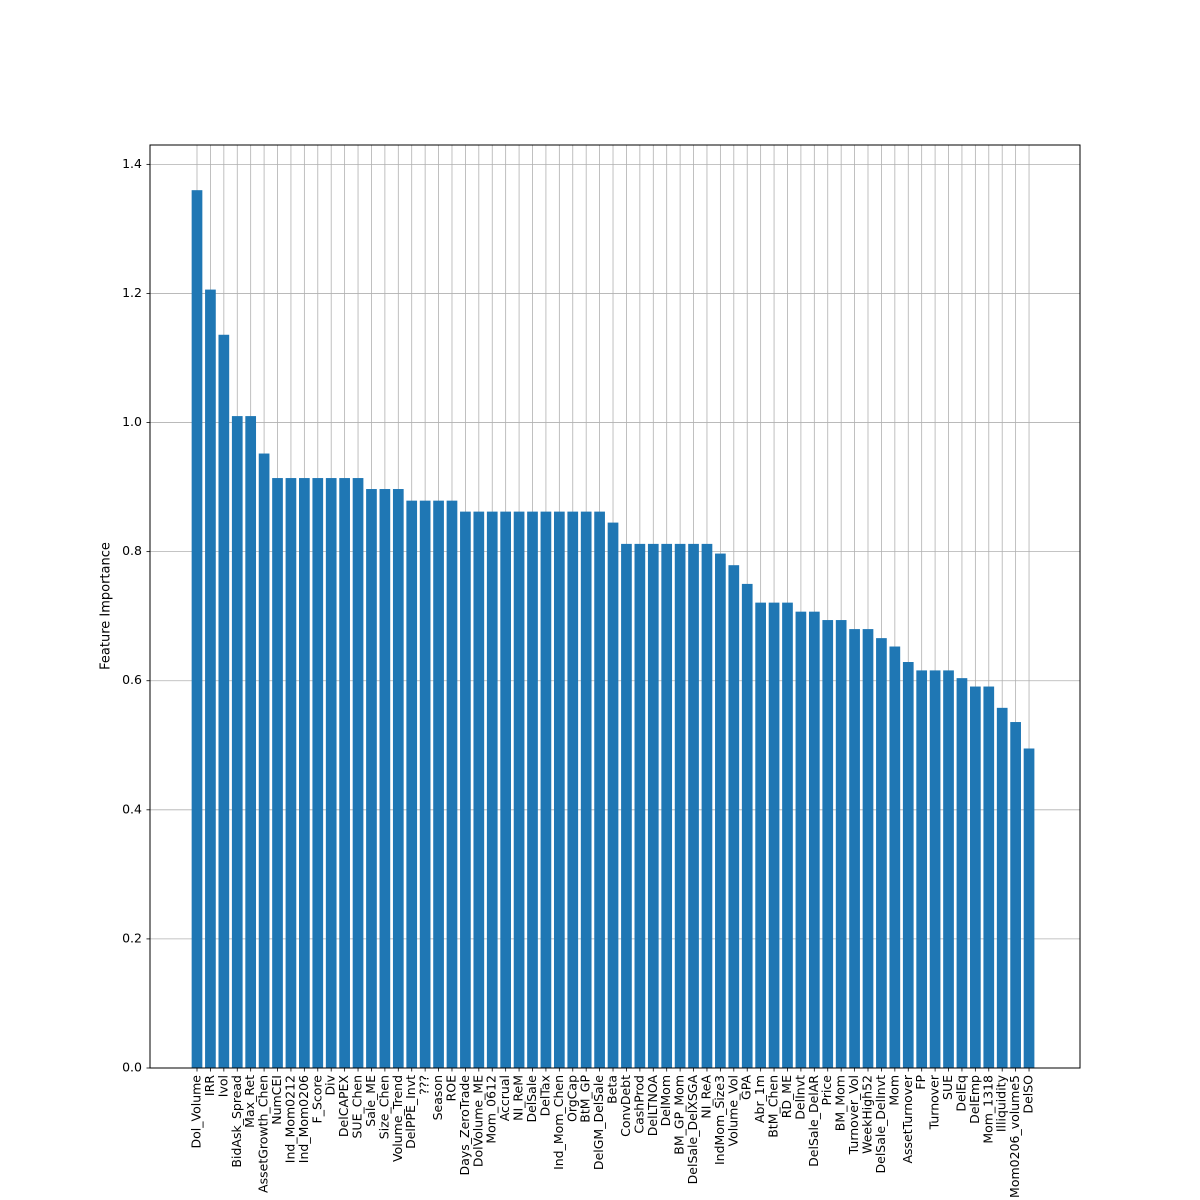  Describe the element at coordinates (974, 1099) in the screenshot. I see `x-tick-label: DelEmp` at that location.